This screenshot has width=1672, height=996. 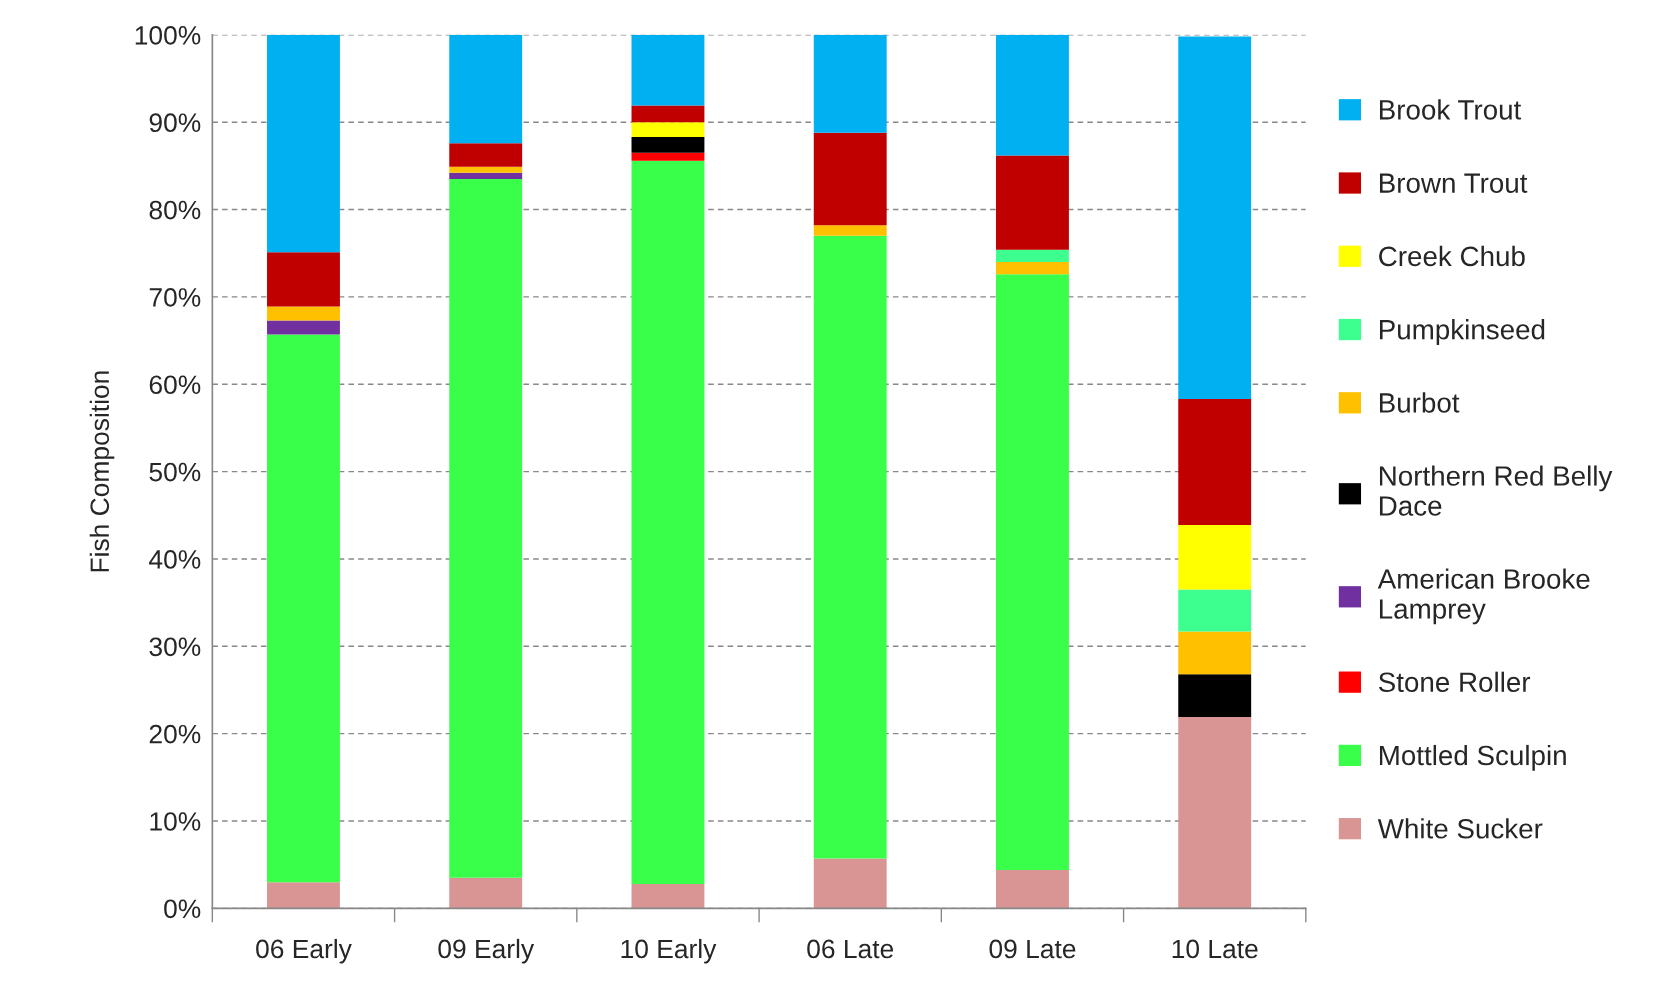 What do you see at coordinates (175, 472) in the screenshot?
I see `y-tick-label: 50%` at bounding box center [175, 472].